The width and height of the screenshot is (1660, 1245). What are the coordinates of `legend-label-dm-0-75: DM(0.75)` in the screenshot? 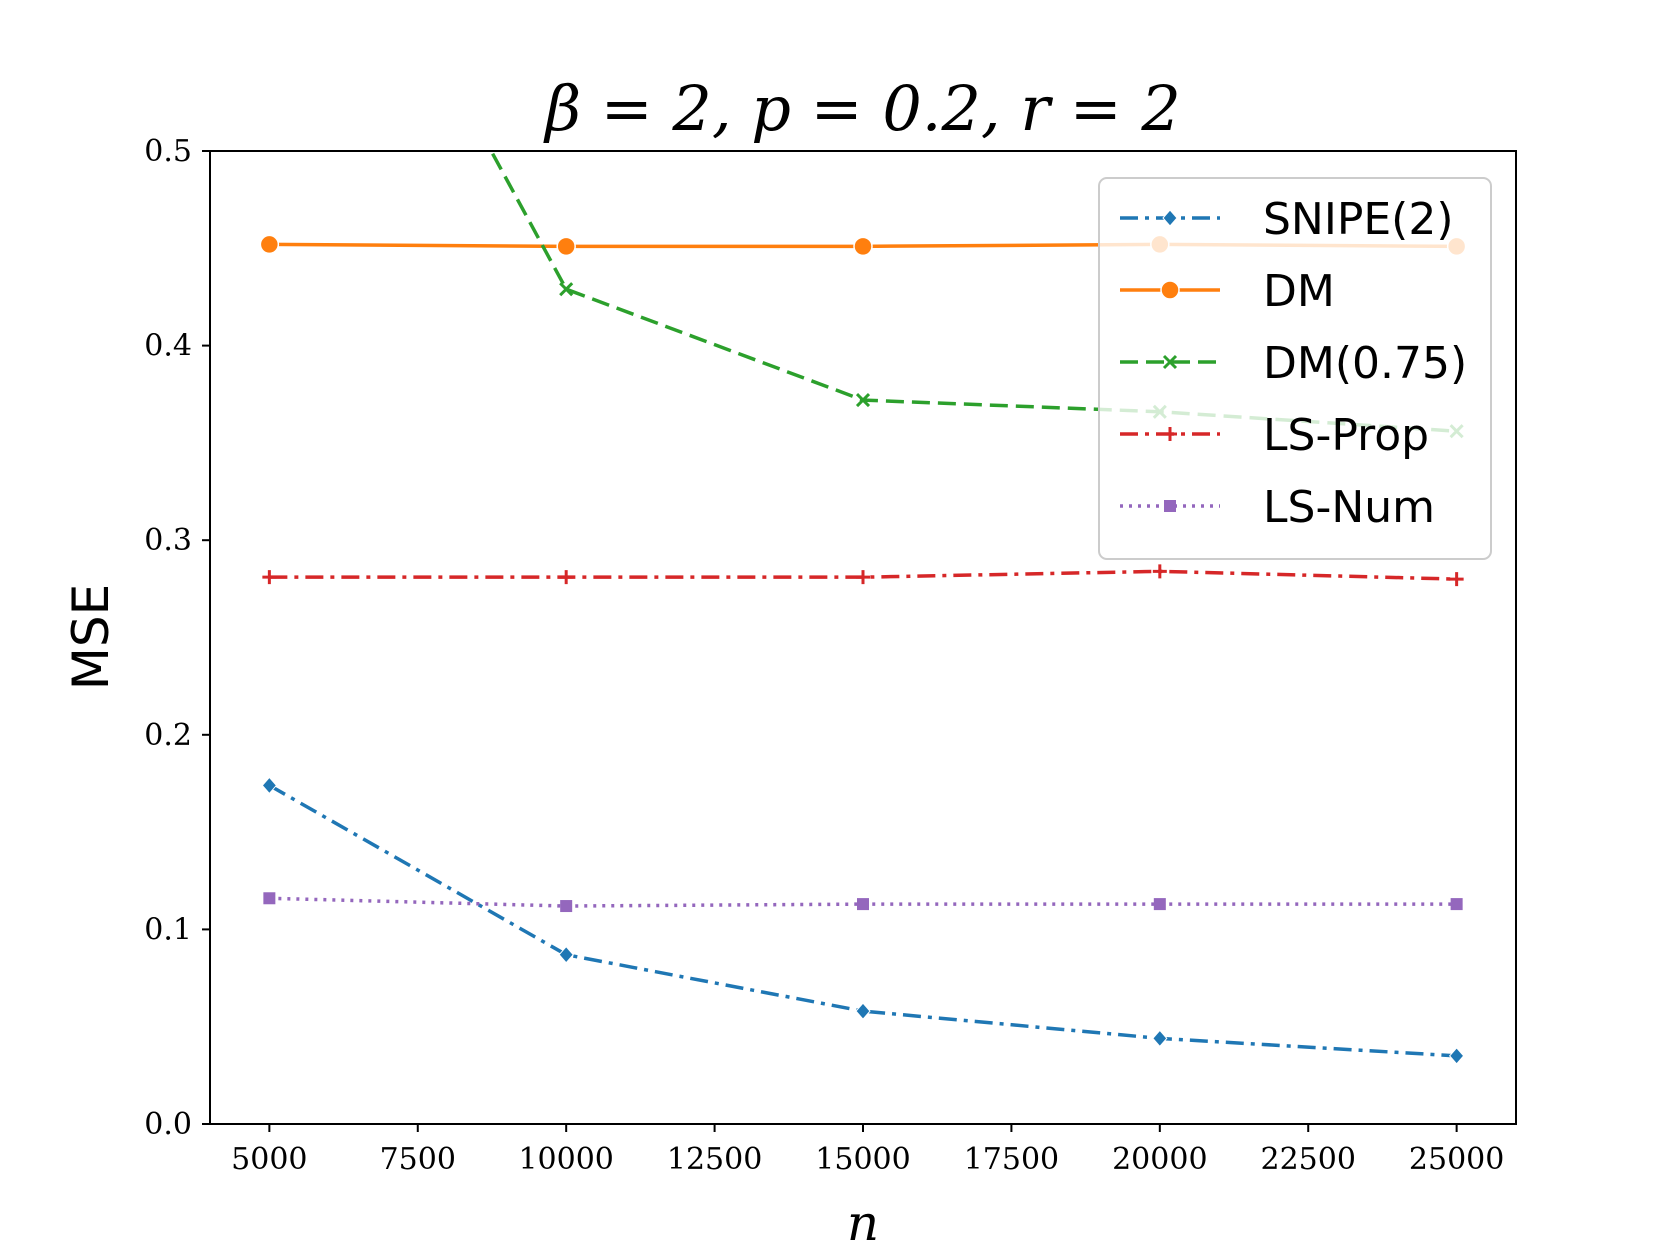 It's located at (1365, 363).